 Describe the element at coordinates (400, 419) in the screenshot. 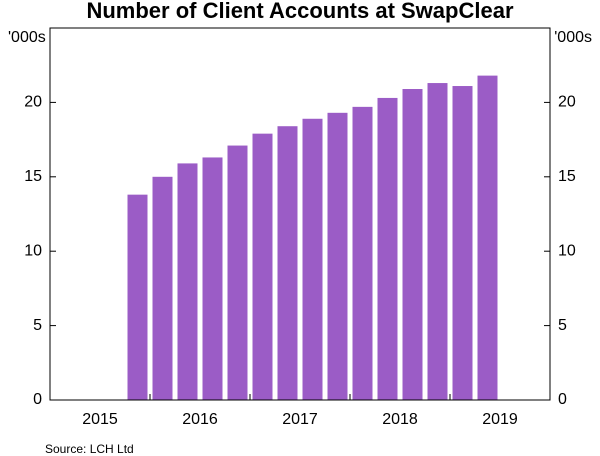

I see `x-tick-label: 2018` at that location.